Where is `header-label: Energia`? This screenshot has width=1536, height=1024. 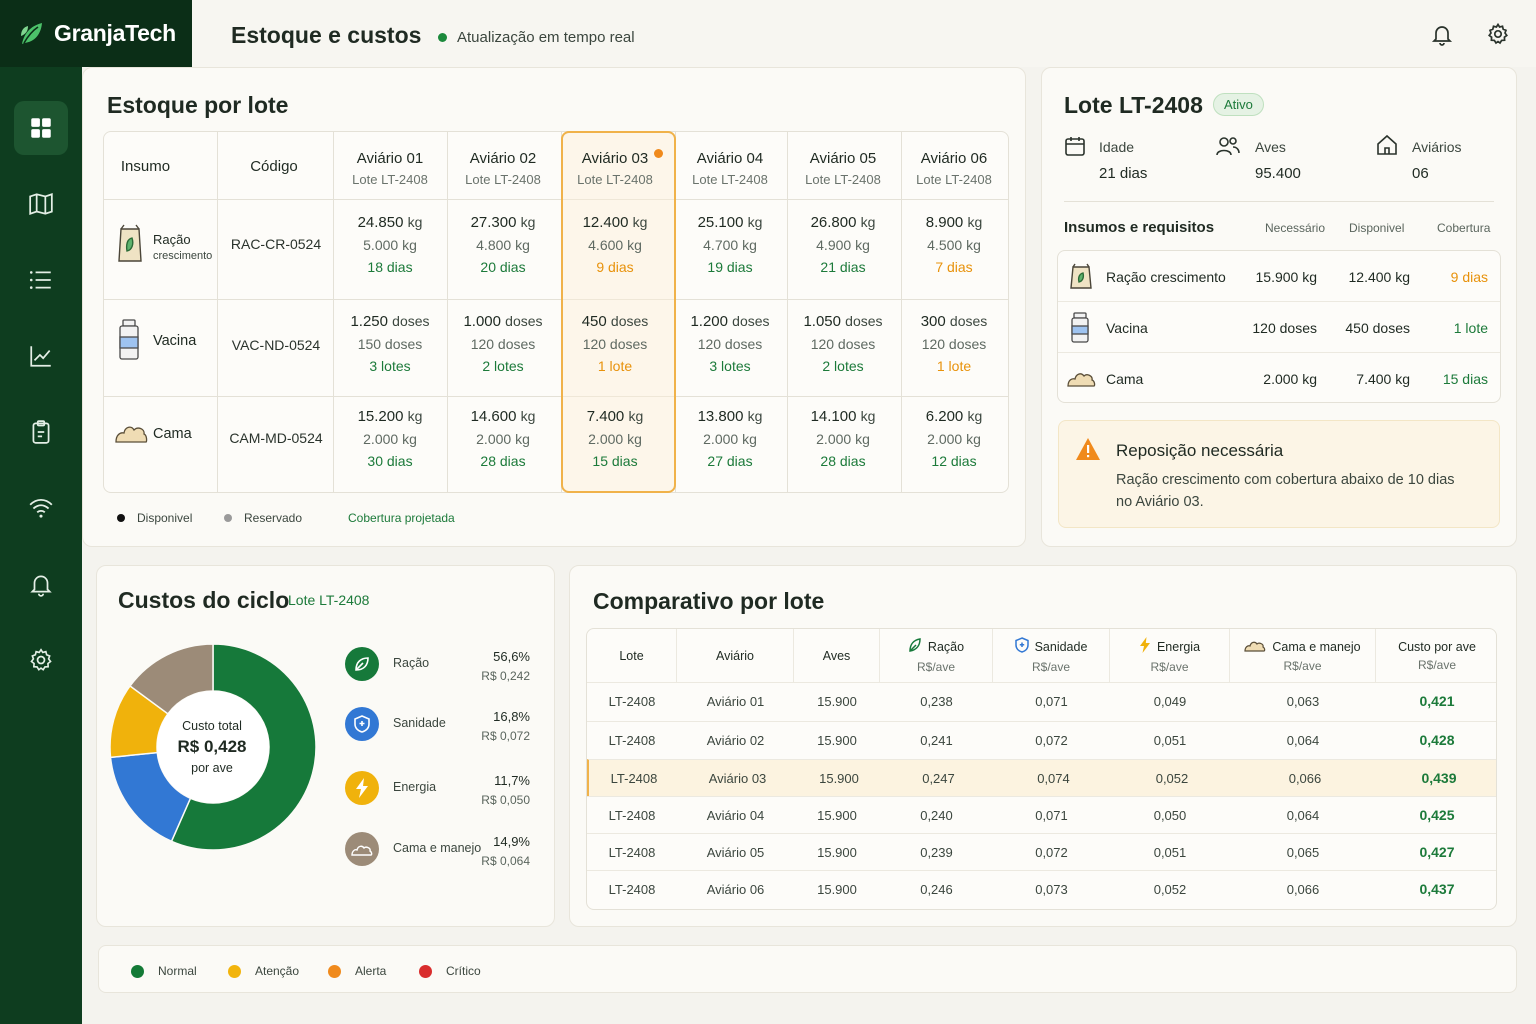
header-label: Energia is located at coordinates (1178, 646).